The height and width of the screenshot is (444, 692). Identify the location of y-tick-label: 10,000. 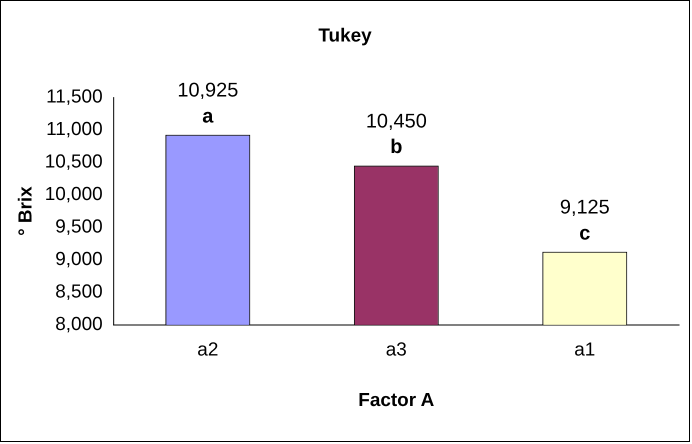
(73, 195).